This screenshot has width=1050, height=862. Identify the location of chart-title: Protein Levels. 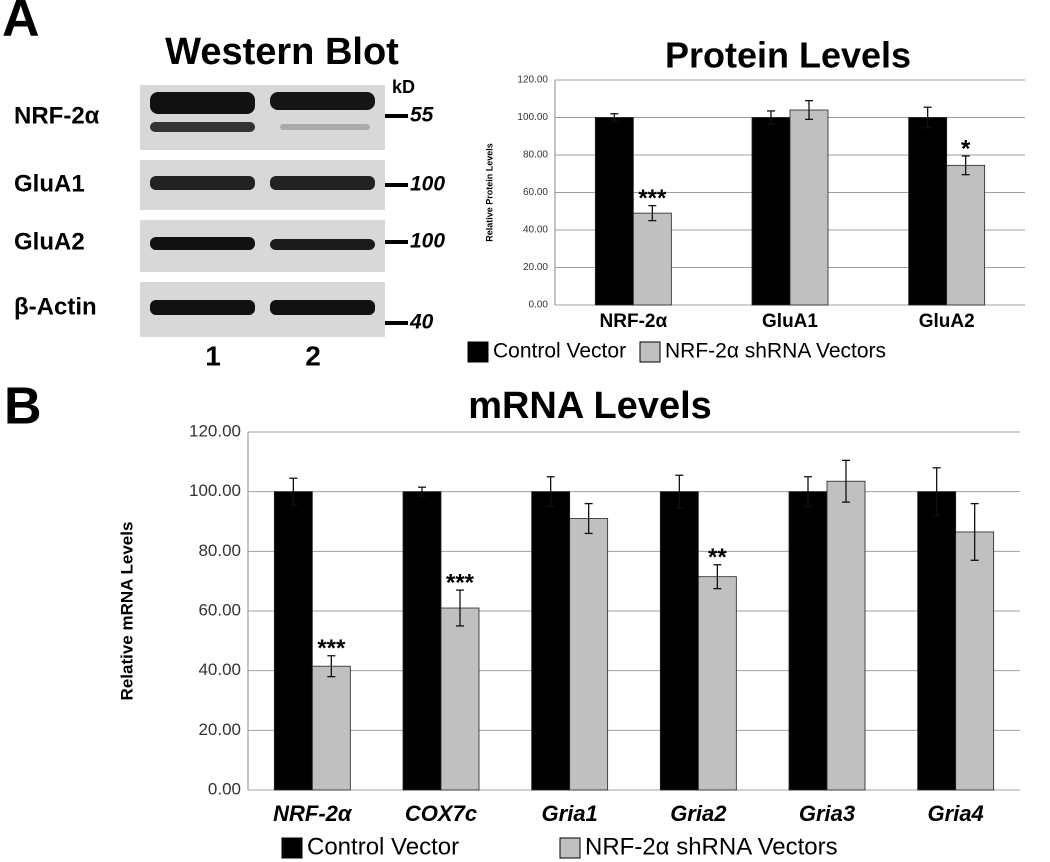
(788, 55).